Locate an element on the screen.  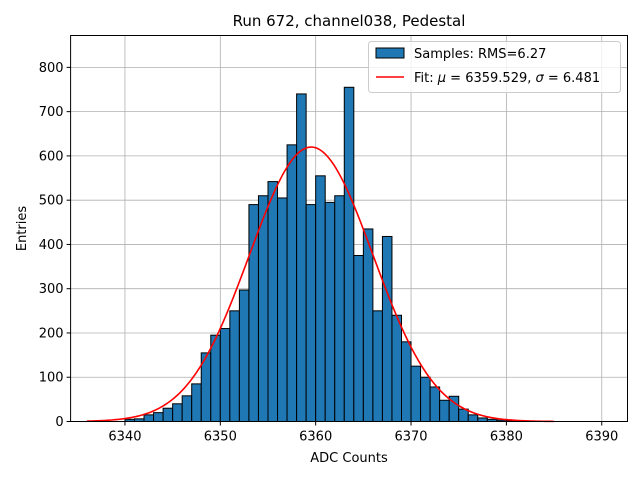
x-tick-label: 6370 is located at coordinates (410, 437).